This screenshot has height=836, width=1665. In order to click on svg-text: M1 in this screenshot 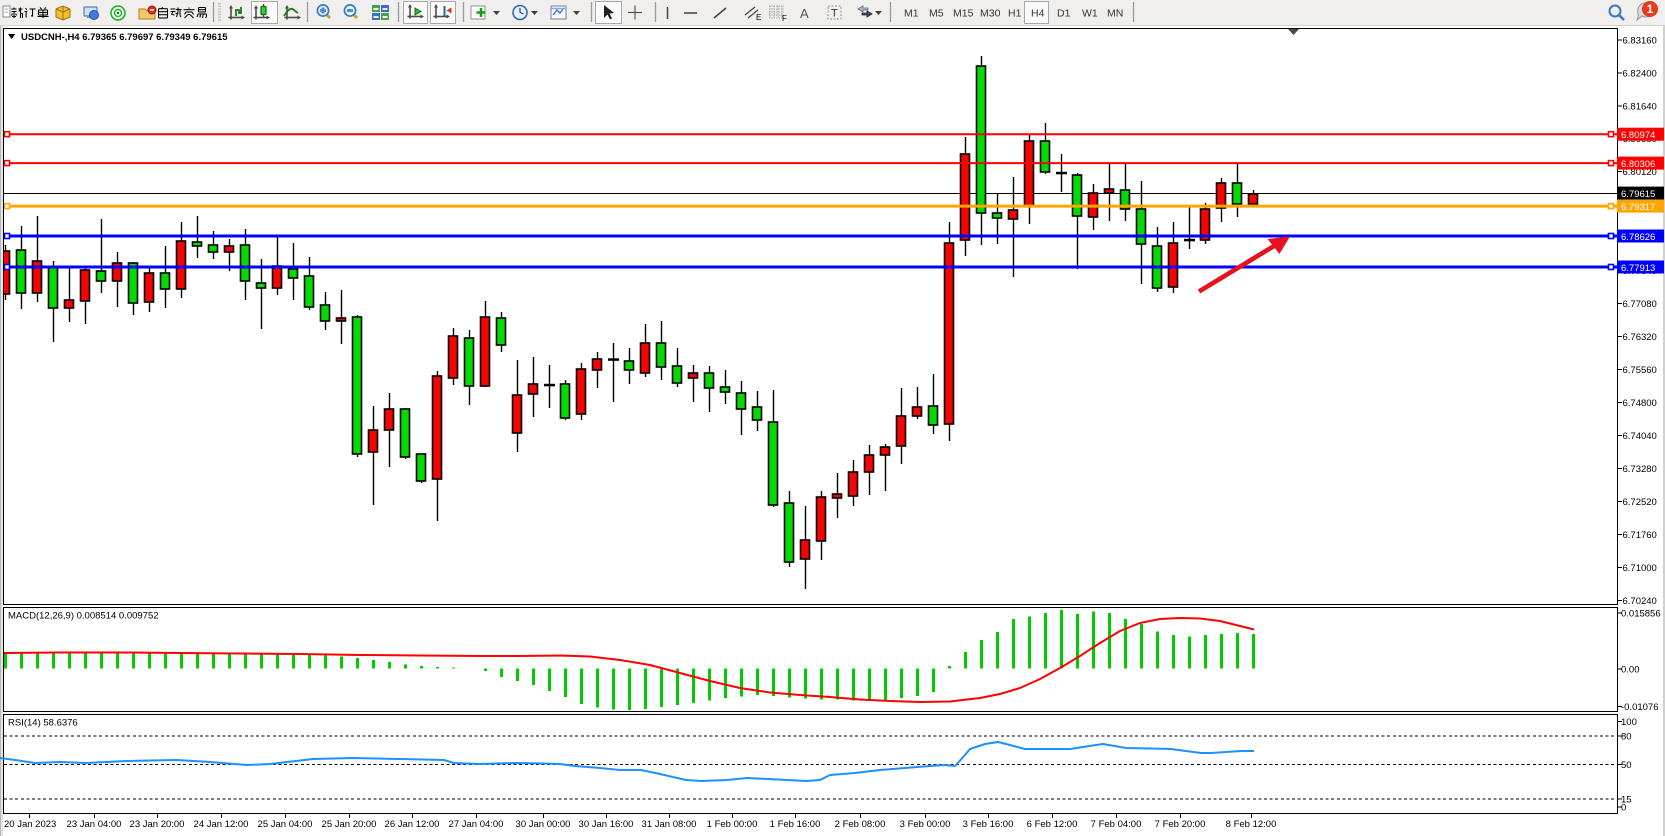, I will do `click(911, 14)`.